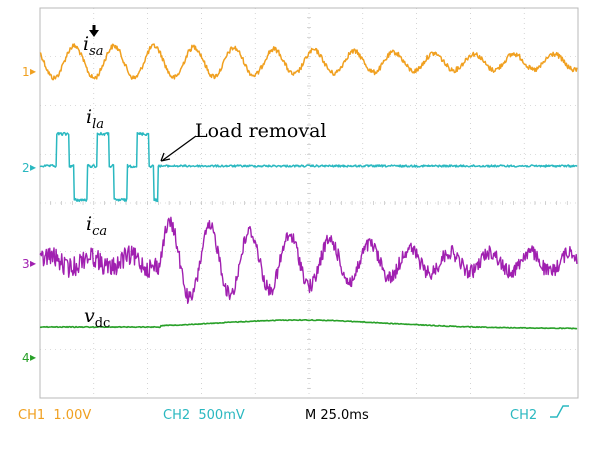 The width and height of the screenshot is (600, 452). Describe the element at coordinates (308, 324) in the screenshot. I see `trace-vdc` at that location.